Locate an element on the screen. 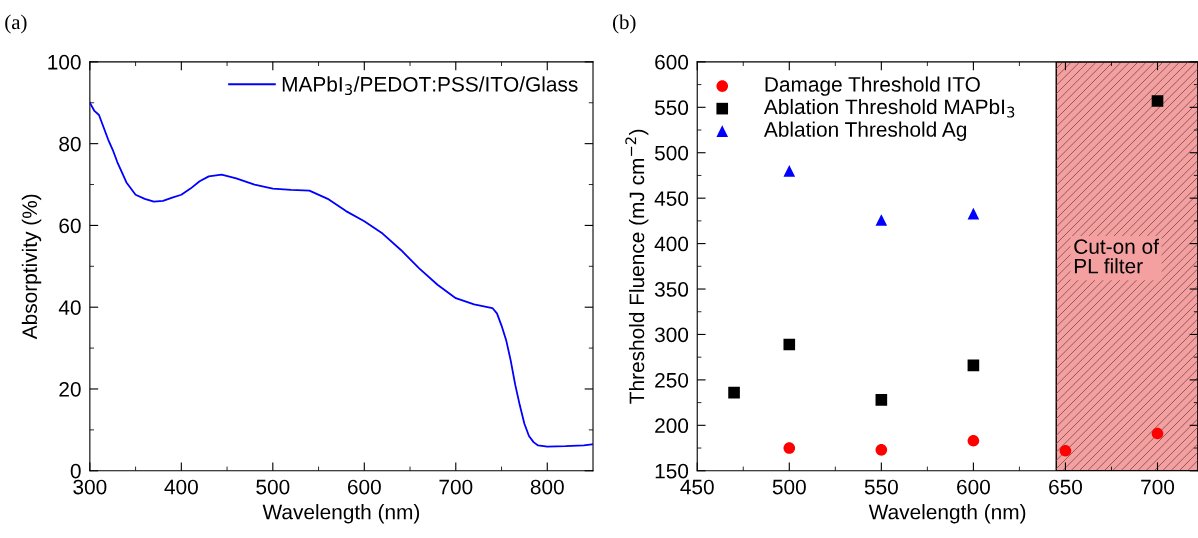  y-axis-title: Threshold Fluence (mJ cm$^{−2}$) is located at coordinates (637, 266).